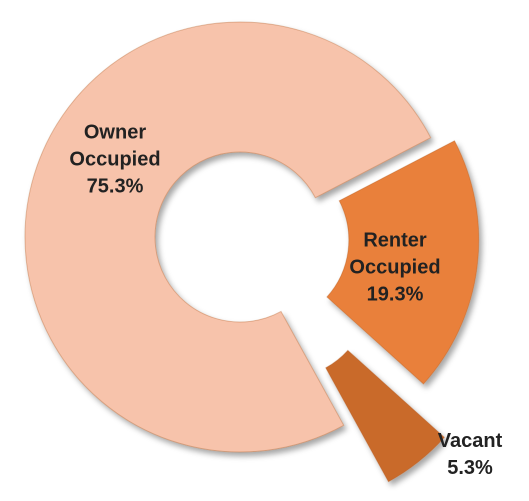 The height and width of the screenshot is (501, 529). What do you see at coordinates (395, 254) in the screenshot?
I see `category-label: Renter Occupied` at bounding box center [395, 254].